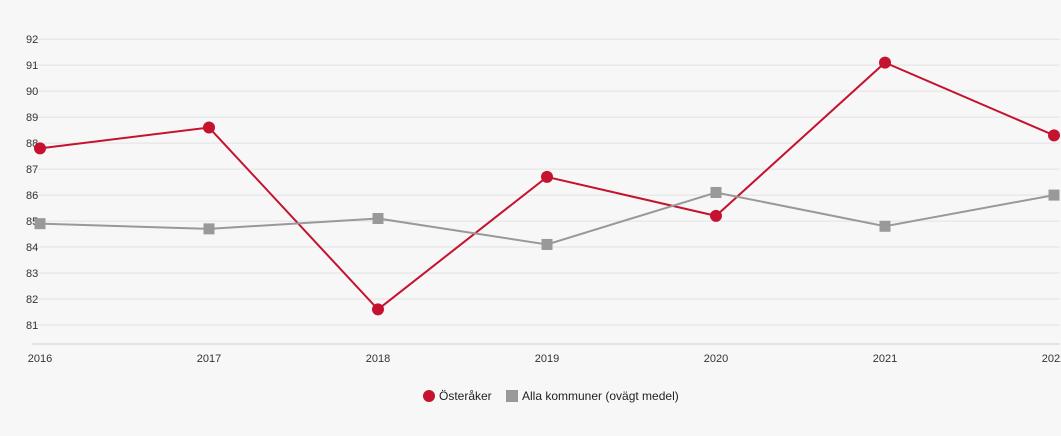 The height and width of the screenshot is (436, 1061). What do you see at coordinates (547, 359) in the screenshot?
I see `x-tick-label: 2019` at bounding box center [547, 359].